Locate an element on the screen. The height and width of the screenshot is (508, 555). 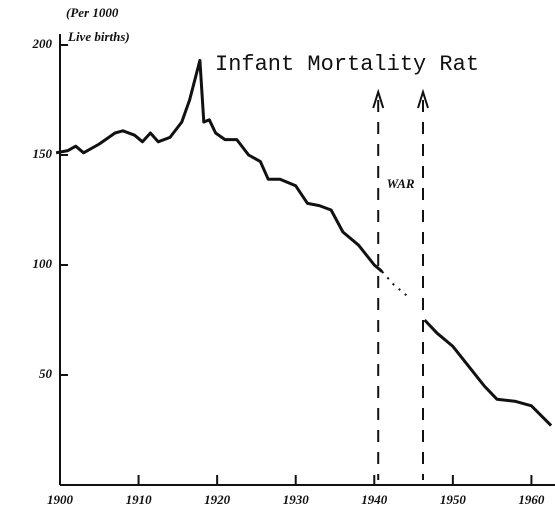
x-tick-label: 1950 is located at coordinates (453, 499).